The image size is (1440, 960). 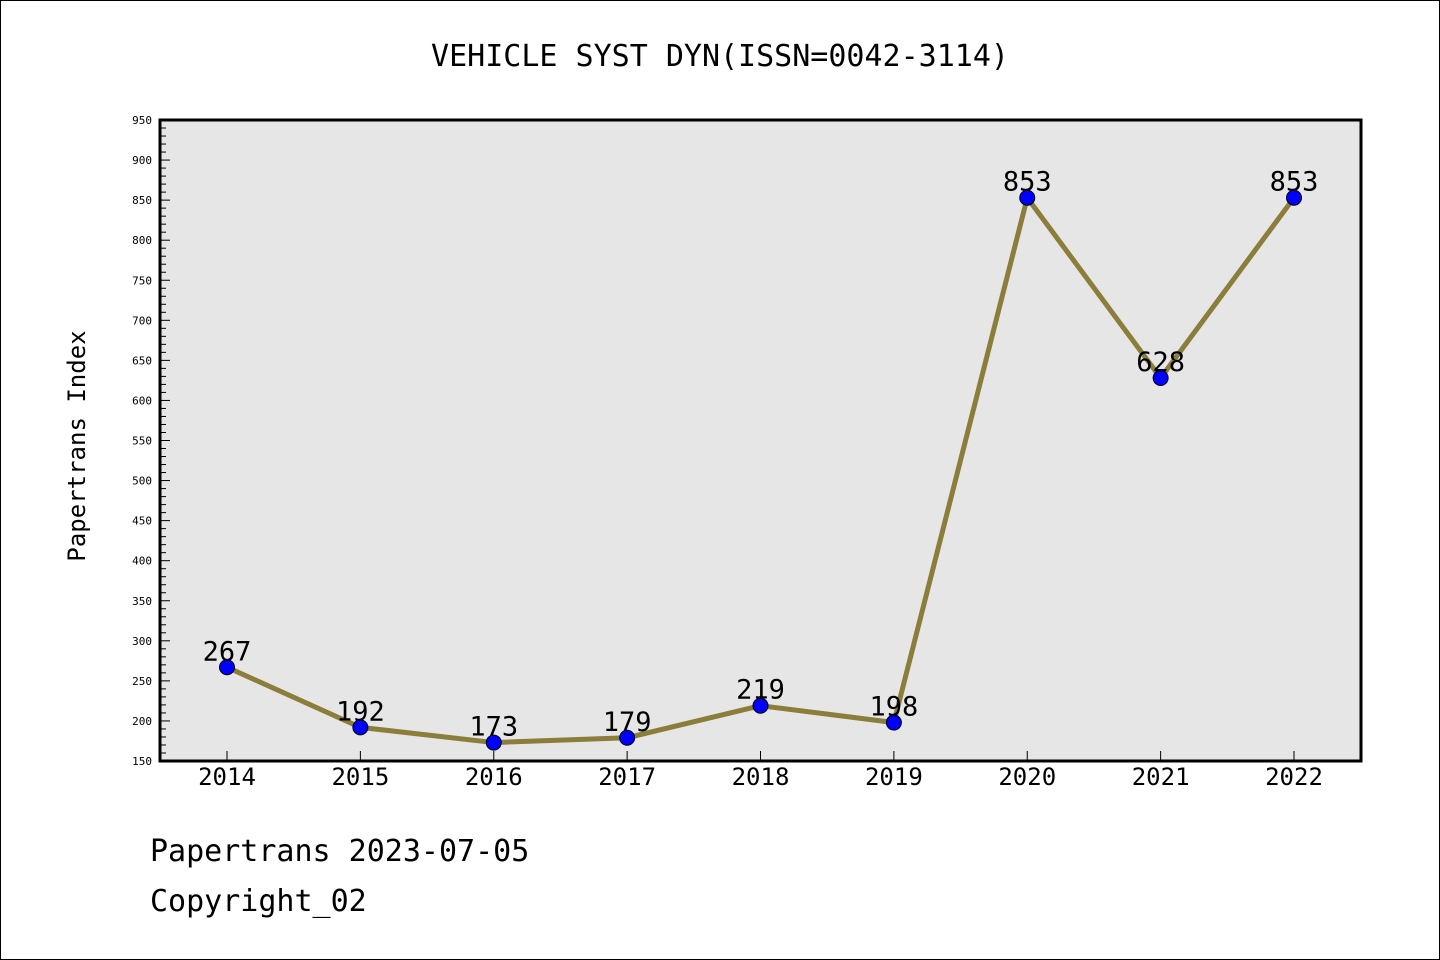 What do you see at coordinates (77, 445) in the screenshot?
I see `y-axis-label: Papertrans Index` at bounding box center [77, 445].